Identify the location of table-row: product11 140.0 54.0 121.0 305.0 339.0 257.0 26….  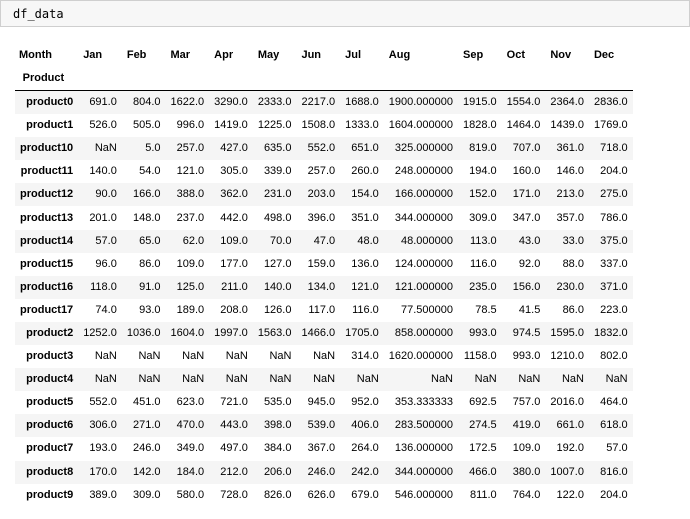
(324, 172).